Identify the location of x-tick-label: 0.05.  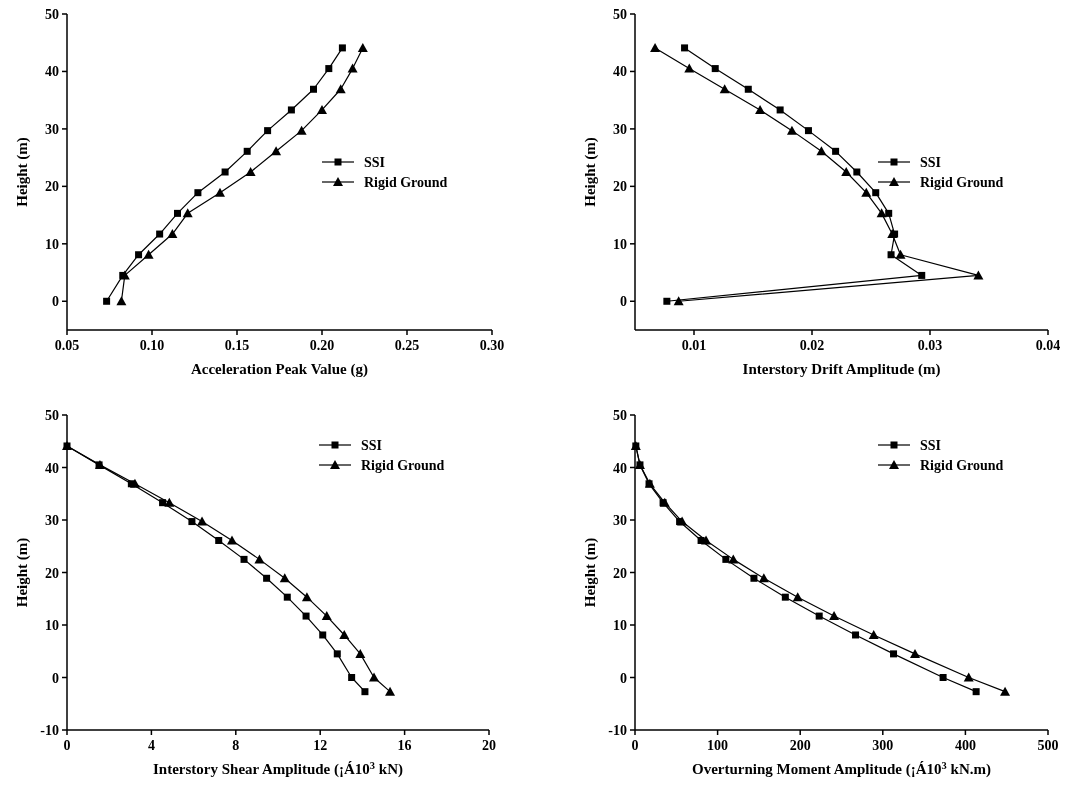
(67, 345).